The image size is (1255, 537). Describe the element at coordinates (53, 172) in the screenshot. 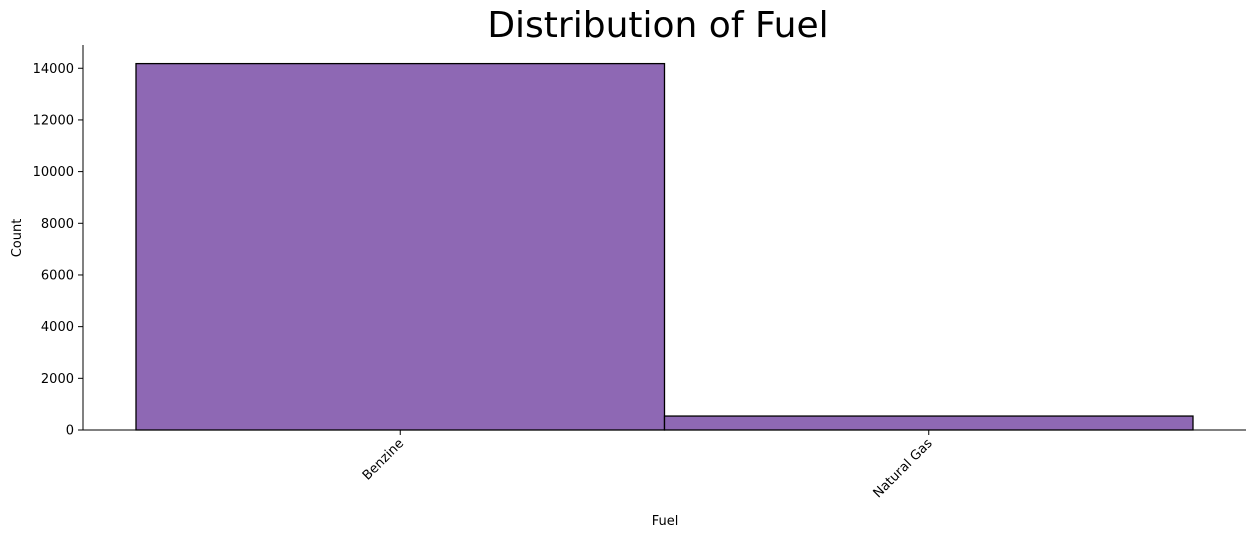

I see `y-tick-label: 10000` at that location.